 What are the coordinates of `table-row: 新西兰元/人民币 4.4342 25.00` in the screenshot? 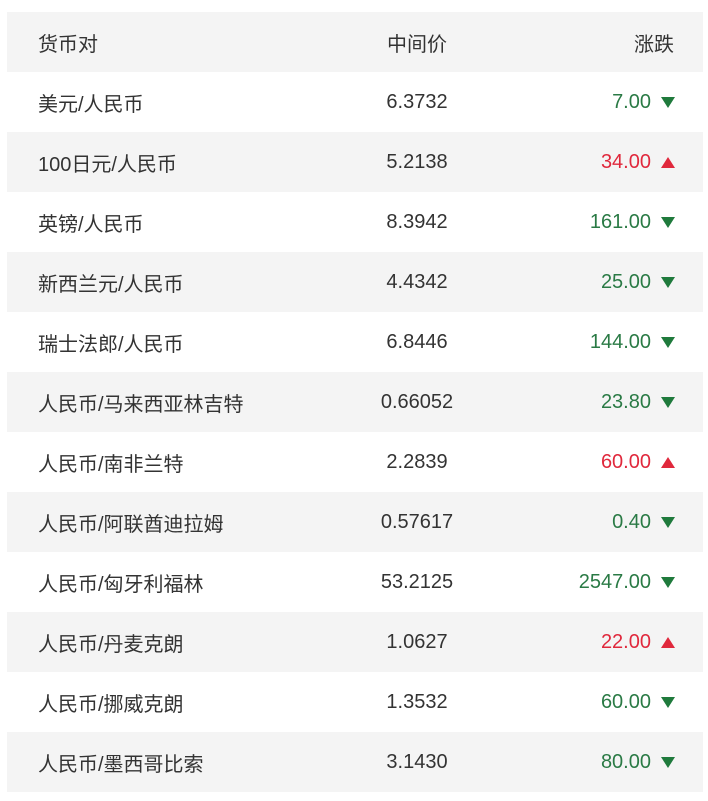 It's located at (355, 282).